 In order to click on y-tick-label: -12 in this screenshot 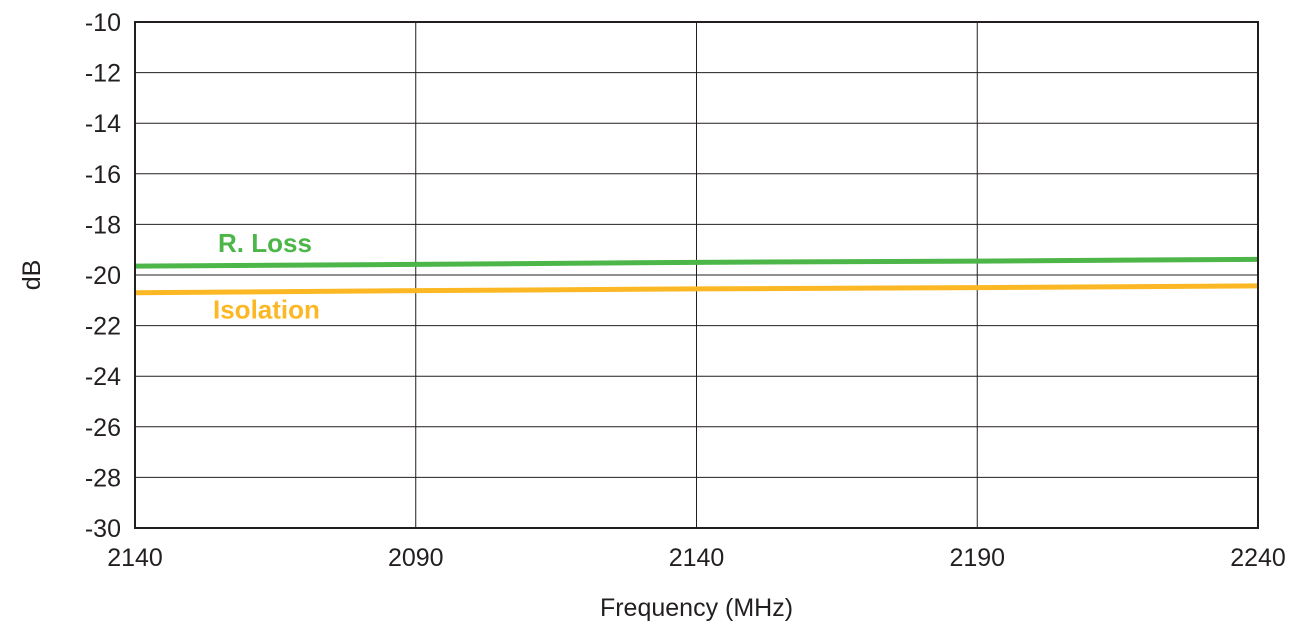, I will do `click(103, 74)`.